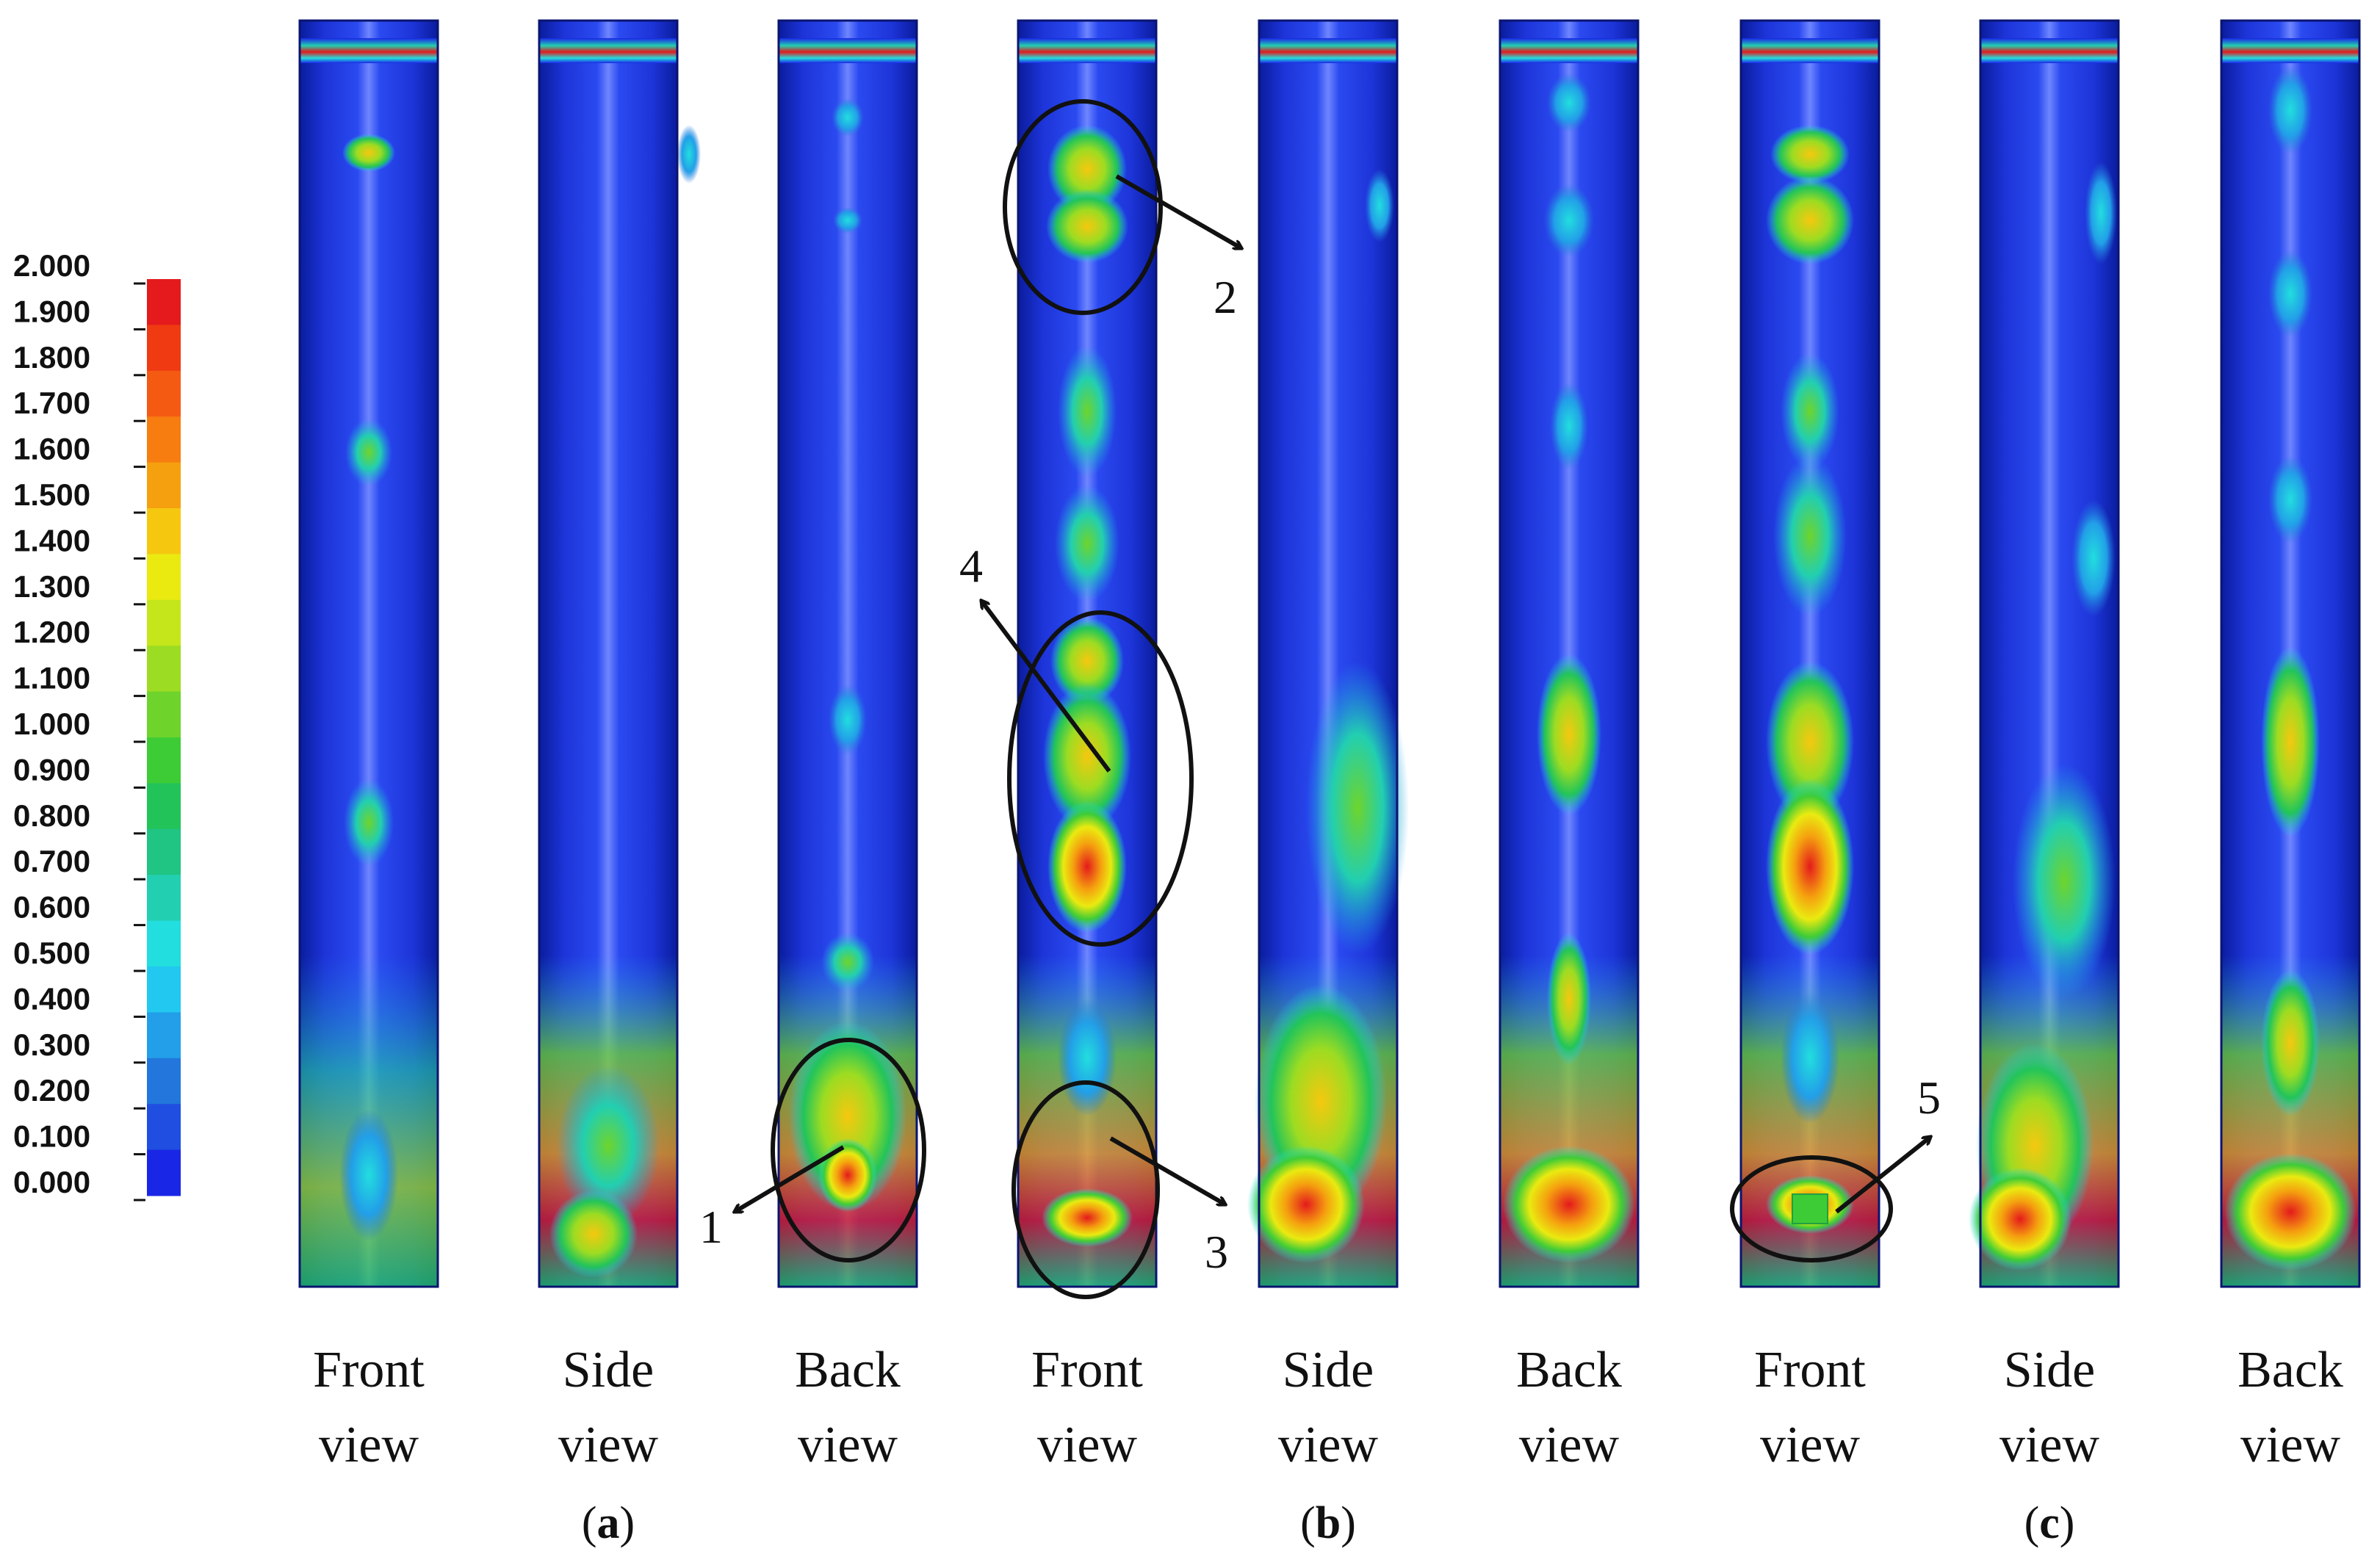 This screenshot has width=2380, height=1568. What do you see at coordinates (51, 907) in the screenshot?
I see `legend-tick-label: 0.600` at bounding box center [51, 907].